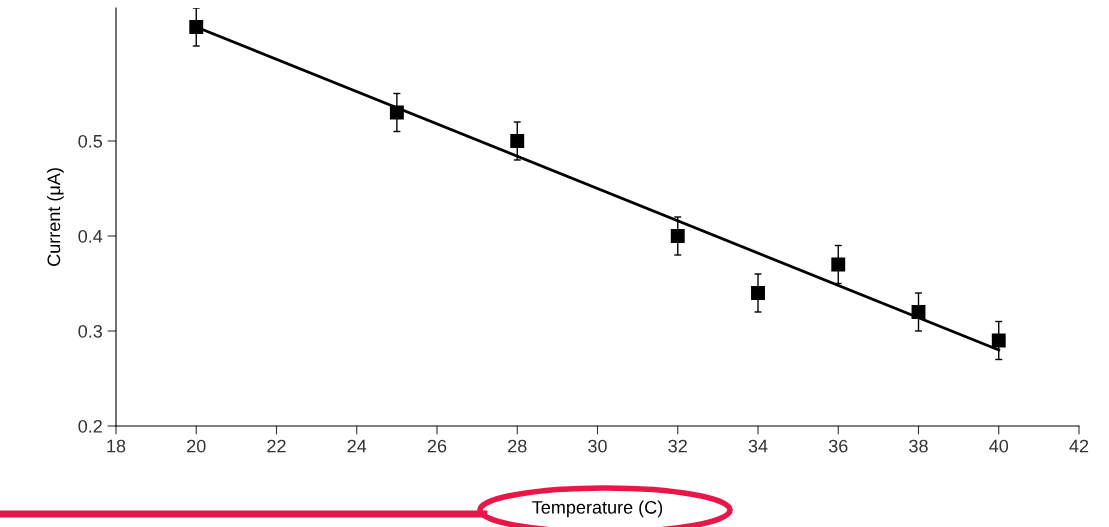 The width and height of the screenshot is (1109, 527). I want to click on x-tick-label: 18, so click(116, 446).